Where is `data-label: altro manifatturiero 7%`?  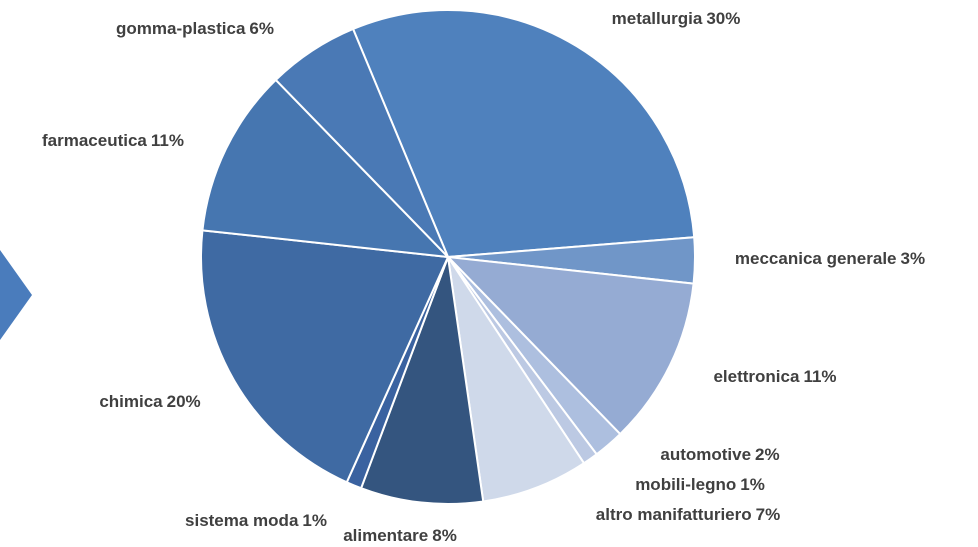 data-label: altro manifatturiero 7% is located at coordinates (688, 514).